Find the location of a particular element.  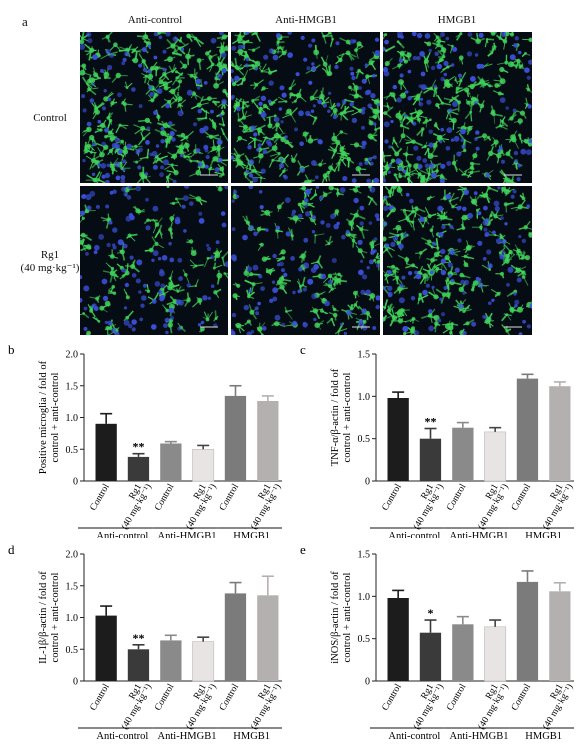

micrograph-control-anti-control is located at coordinates (154, 107).